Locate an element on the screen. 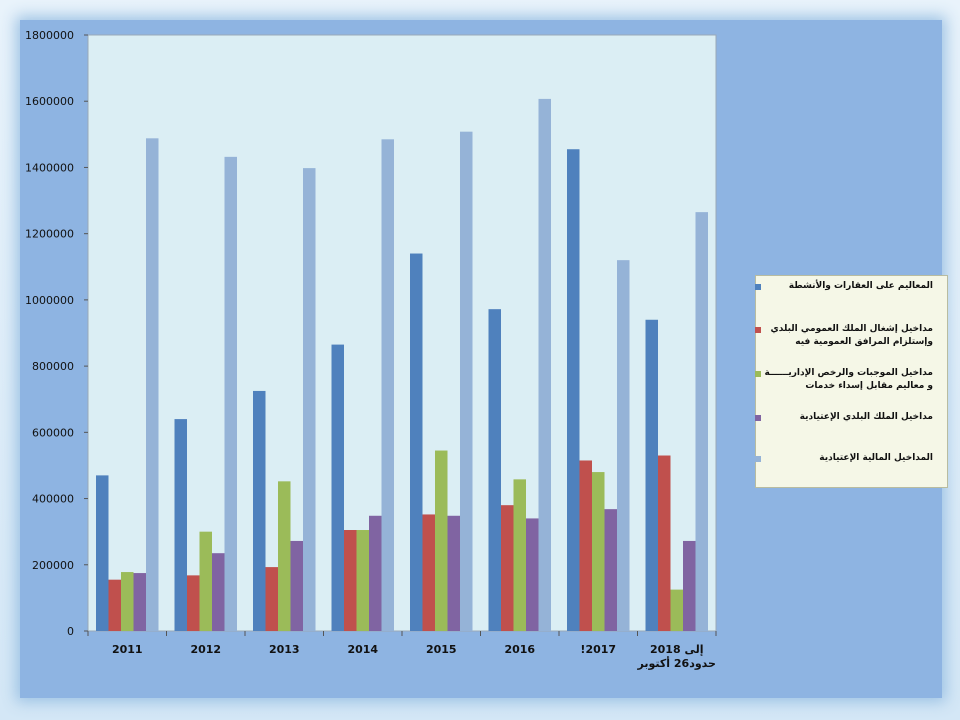 Image resolution: width=960 pixels, height=720 pixels. y-tick-label: 400000 is located at coordinates (53, 499).